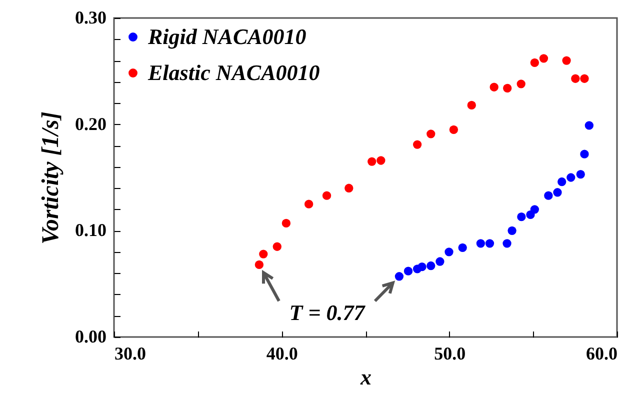 This screenshot has height=403, width=638. Describe the element at coordinates (282, 354) in the screenshot. I see `x-tick-label: 40.0` at that location.